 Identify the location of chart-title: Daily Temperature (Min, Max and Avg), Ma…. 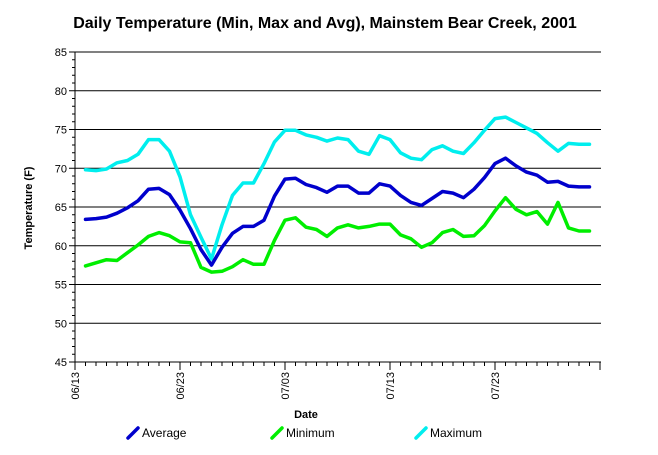
(325, 23).